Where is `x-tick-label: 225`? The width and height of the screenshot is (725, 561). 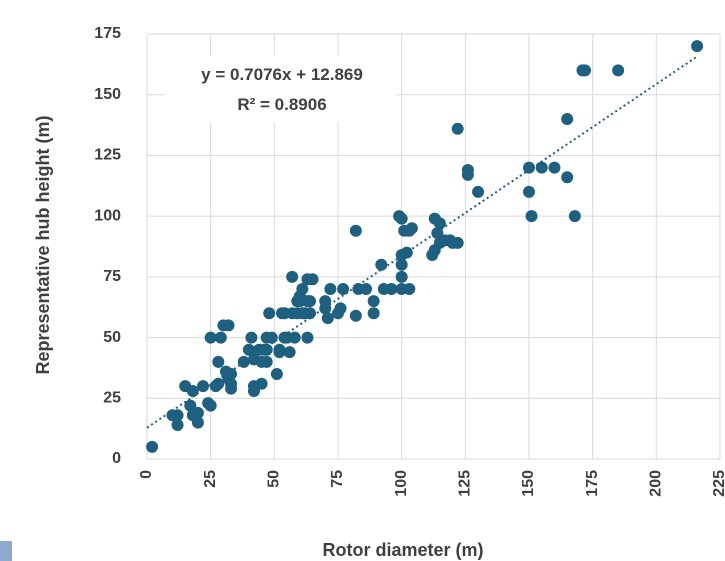
x-tick-label: 225 is located at coordinates (718, 483).